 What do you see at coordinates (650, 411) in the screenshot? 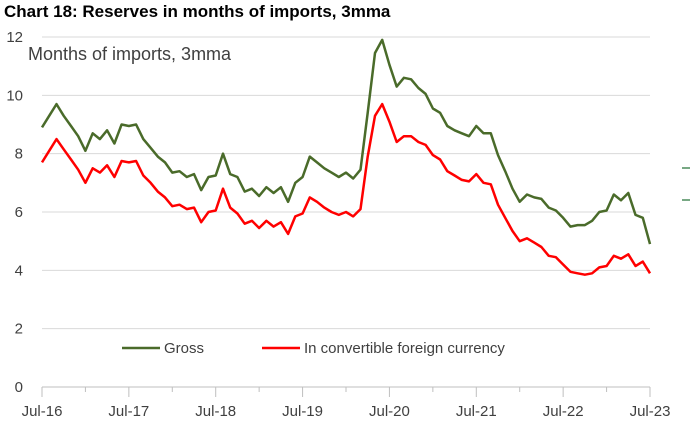
I see `x-tick-label: Jul-23` at bounding box center [650, 411].